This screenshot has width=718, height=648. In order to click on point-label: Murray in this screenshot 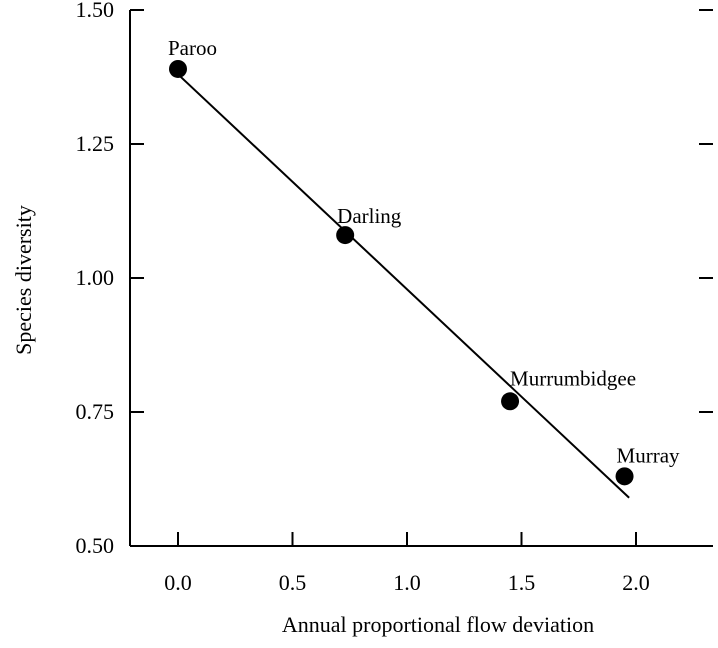, I will do `click(648, 455)`.